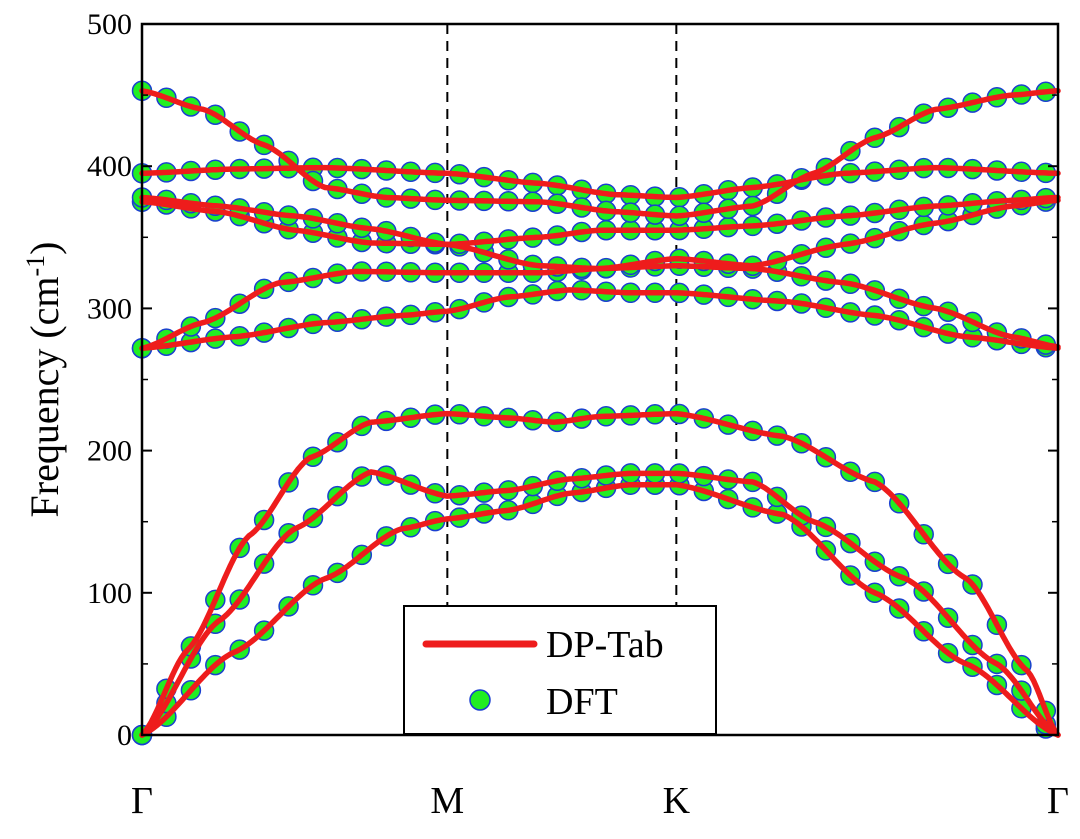 Image resolution: width=1080 pixels, height=839 pixels. Describe the element at coordinates (109, 451) in the screenshot. I see `y-tick-label: 200` at that location.